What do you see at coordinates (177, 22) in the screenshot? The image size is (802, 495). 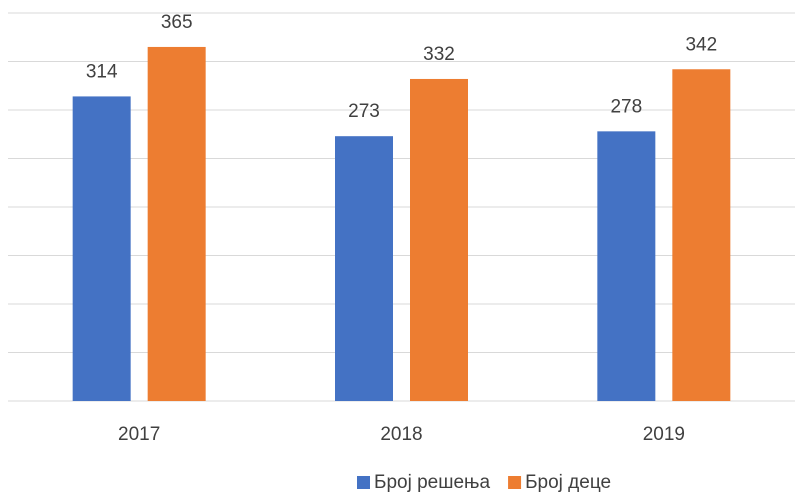 I see `data-label: 365` at bounding box center [177, 22].